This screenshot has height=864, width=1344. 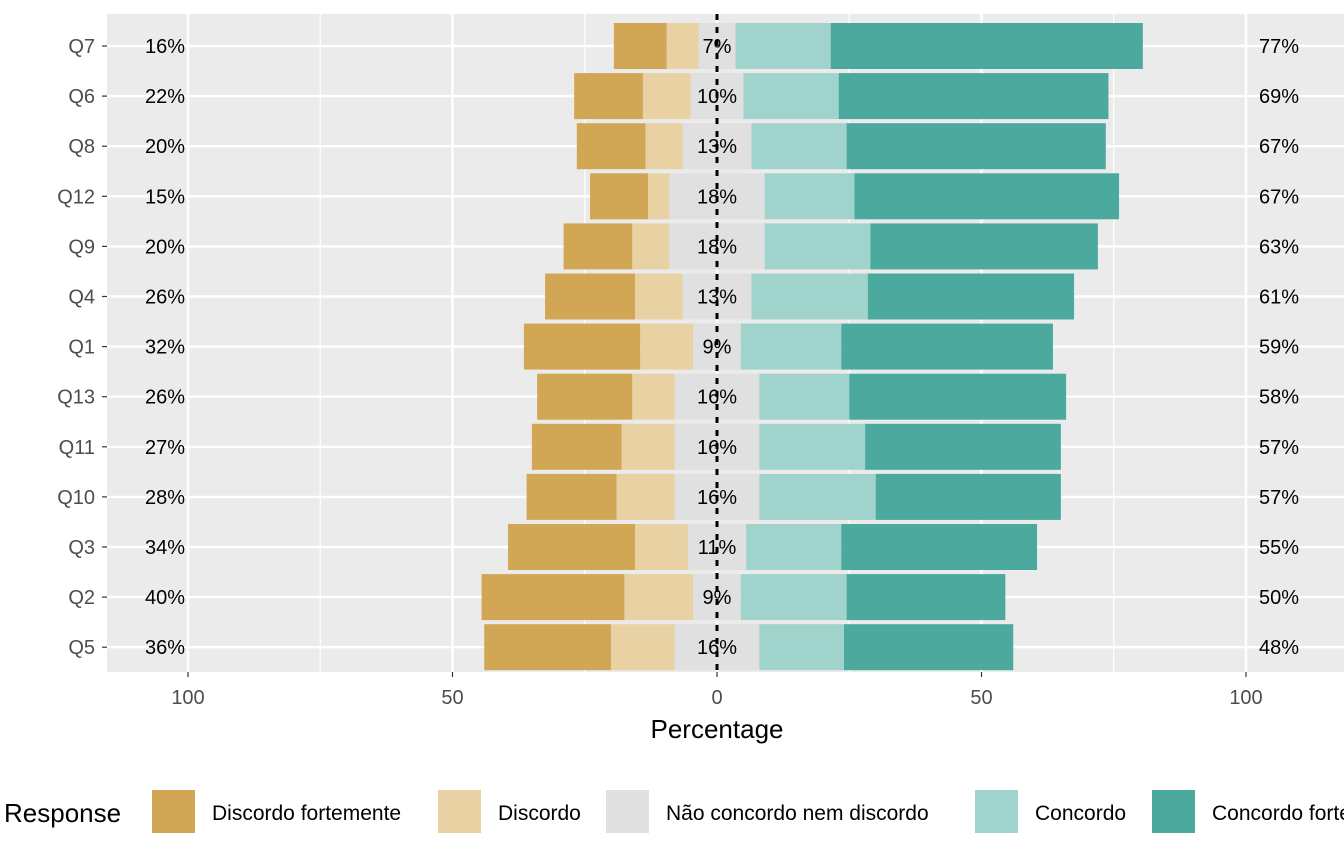 What do you see at coordinates (165, 548) in the screenshot?
I see `left-percentage-label: 34%` at bounding box center [165, 548].